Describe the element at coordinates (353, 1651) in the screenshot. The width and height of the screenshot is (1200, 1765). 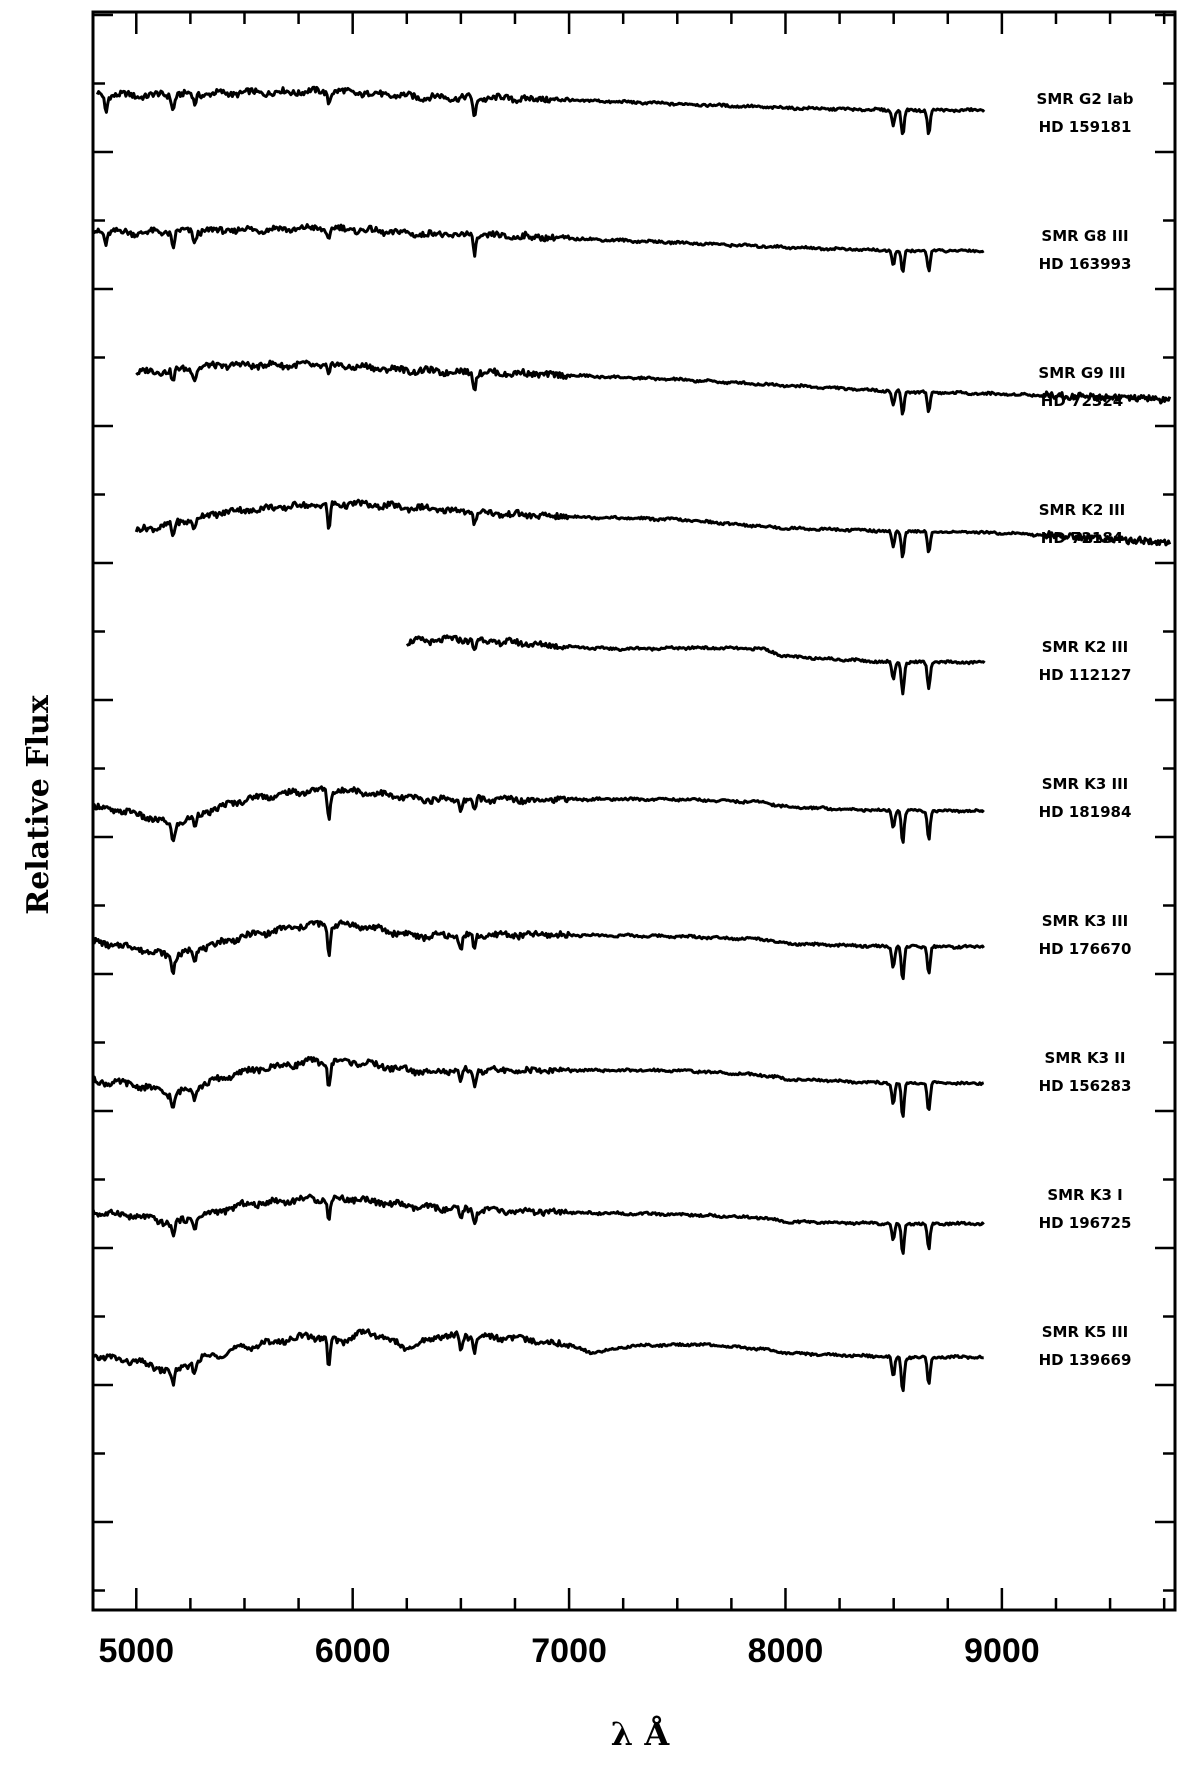
I see `x-tick-label: 6000` at that location.